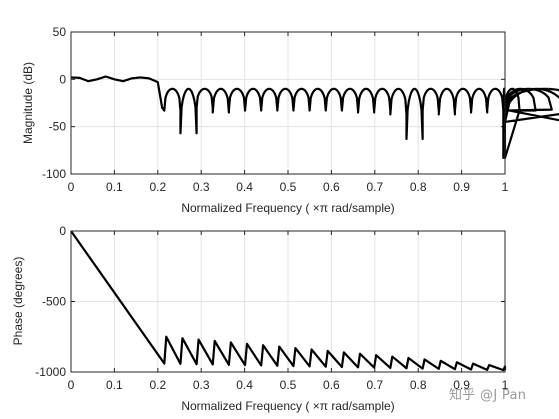  I want to click on magnitude-xtick-label: 0.4, so click(244, 187).